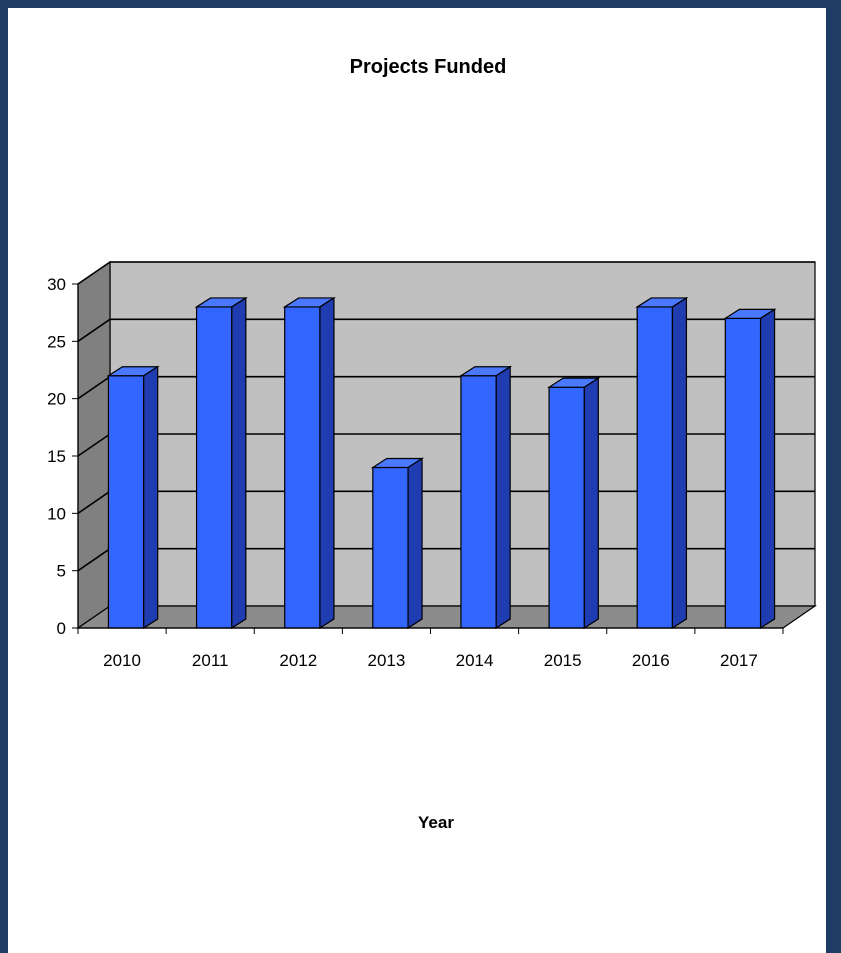 The image size is (841, 953). Describe the element at coordinates (61, 571) in the screenshot. I see `y-tick-label: 5` at that location.